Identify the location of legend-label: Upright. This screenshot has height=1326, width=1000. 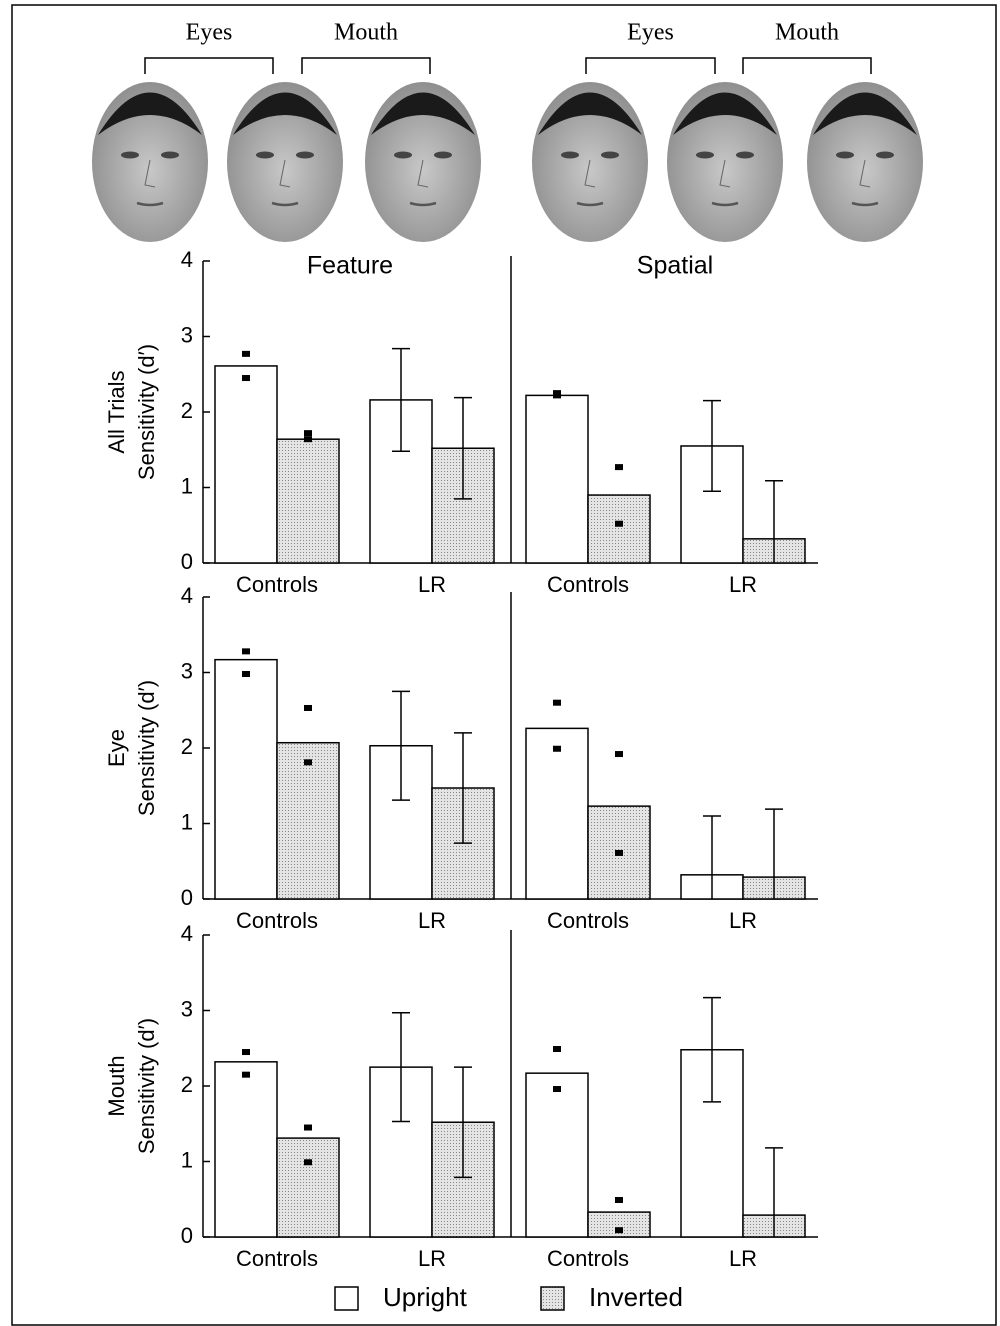
(425, 1297).